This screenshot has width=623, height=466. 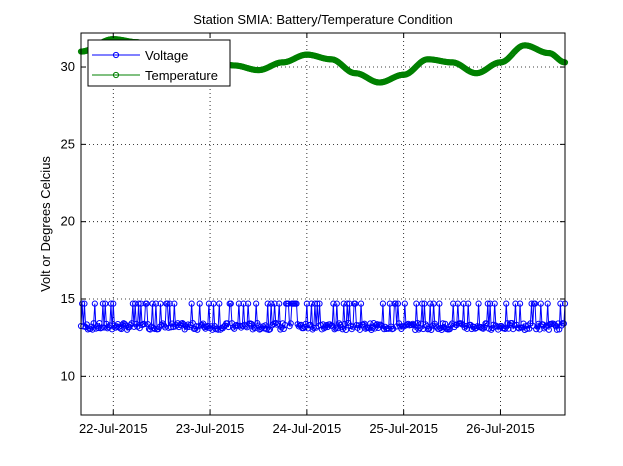 I want to click on y-tick-label: 30, so click(x=68, y=66).